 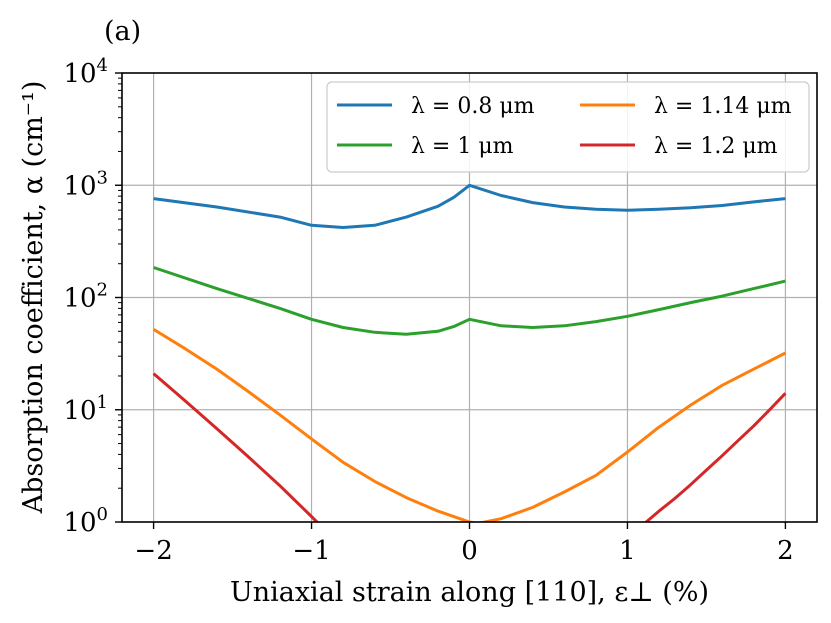 What do you see at coordinates (85, 184) in the screenshot?
I see `y-tick-label: 10³` at bounding box center [85, 184].